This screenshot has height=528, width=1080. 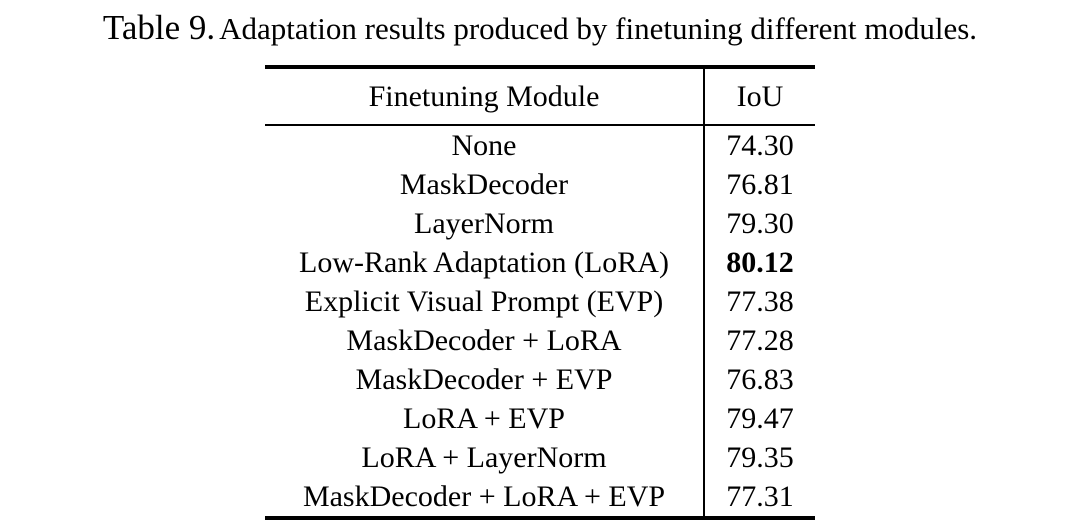 What do you see at coordinates (484, 223) in the screenshot?
I see `module-cell: LayerNorm` at bounding box center [484, 223].